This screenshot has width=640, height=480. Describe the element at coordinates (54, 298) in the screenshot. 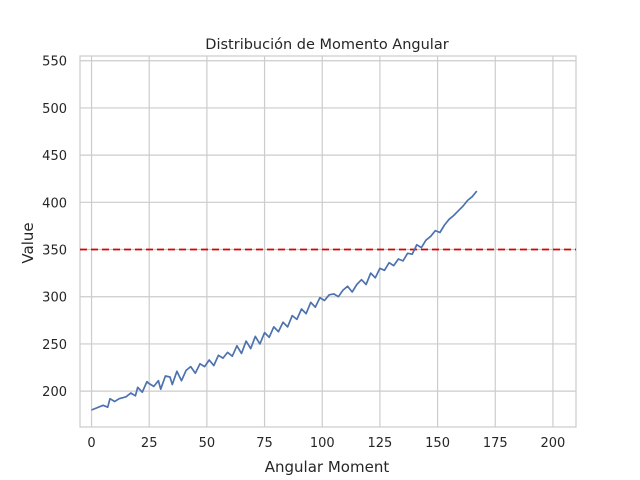

I see `y-tick-label: 300` at that location.